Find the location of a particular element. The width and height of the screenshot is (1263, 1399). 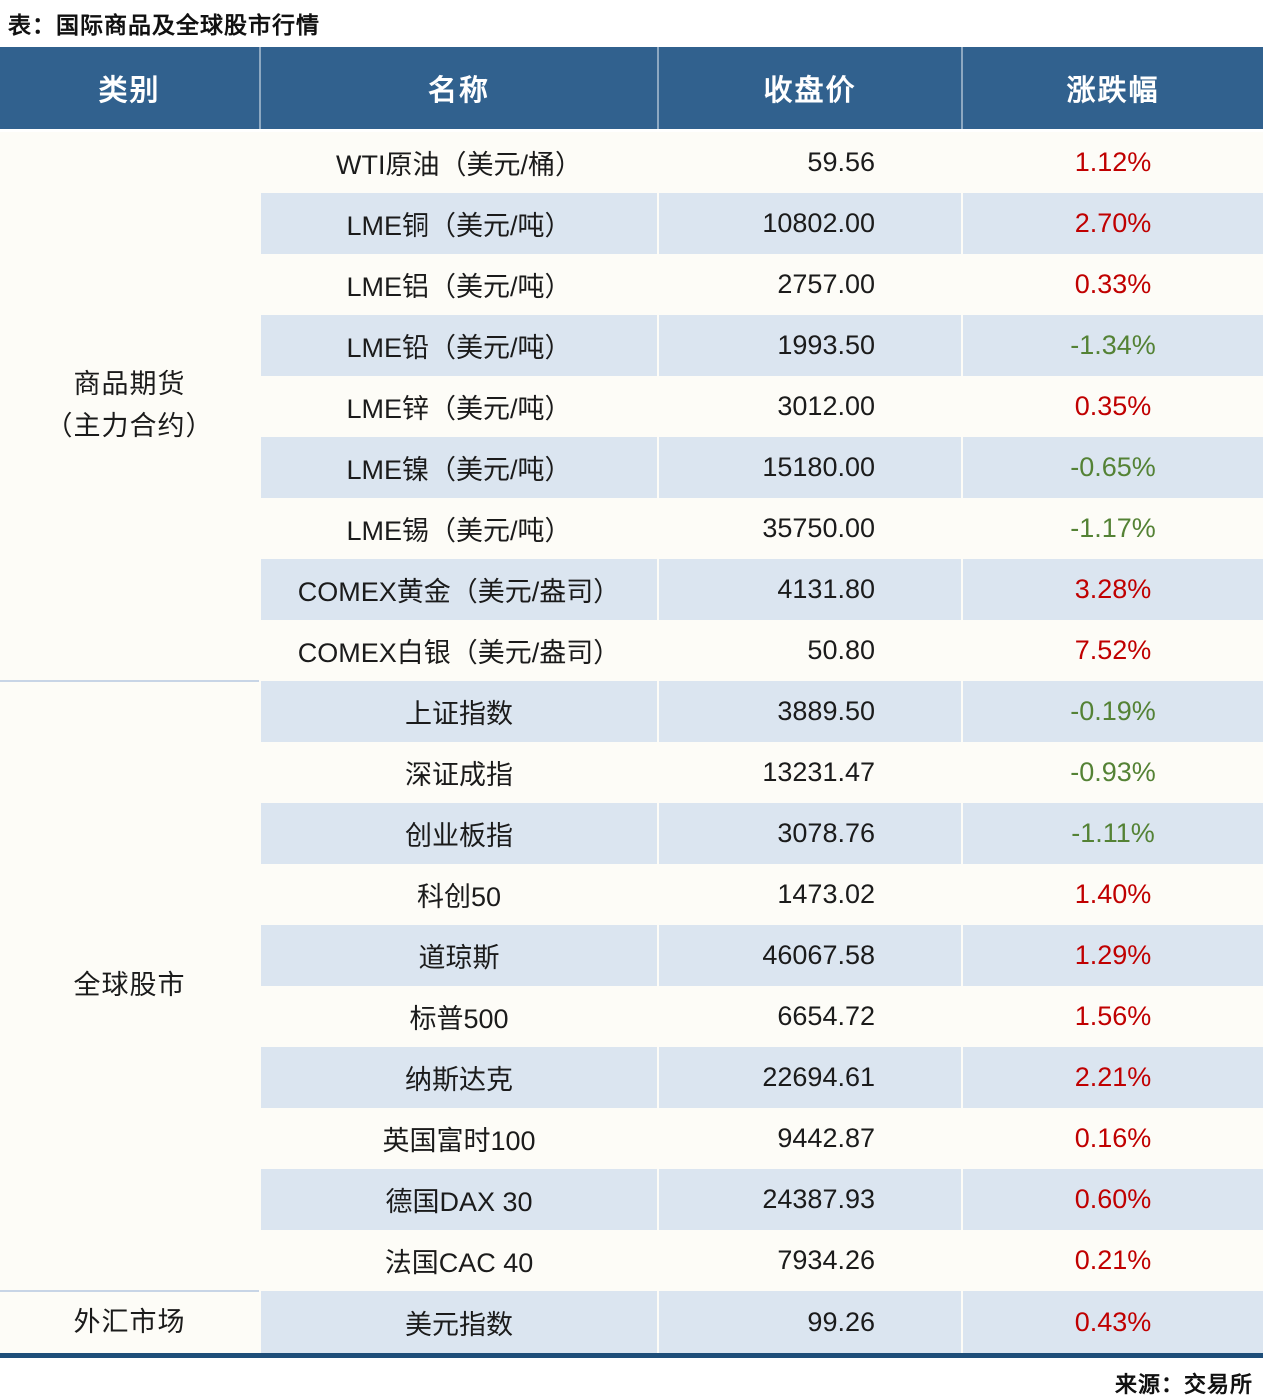

name-cell: LME镍（美元/吨） is located at coordinates (458, 467).